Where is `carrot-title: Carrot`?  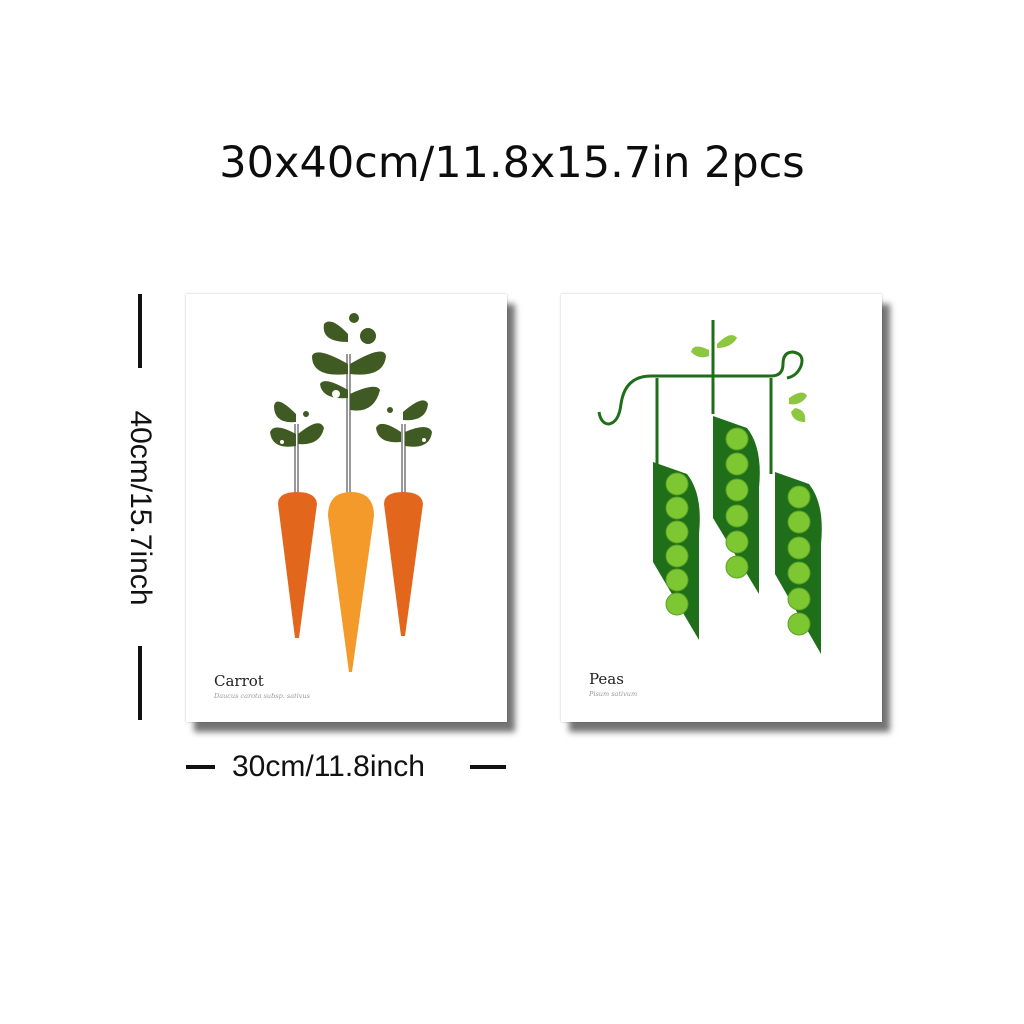 carrot-title: Carrot is located at coordinates (239, 681).